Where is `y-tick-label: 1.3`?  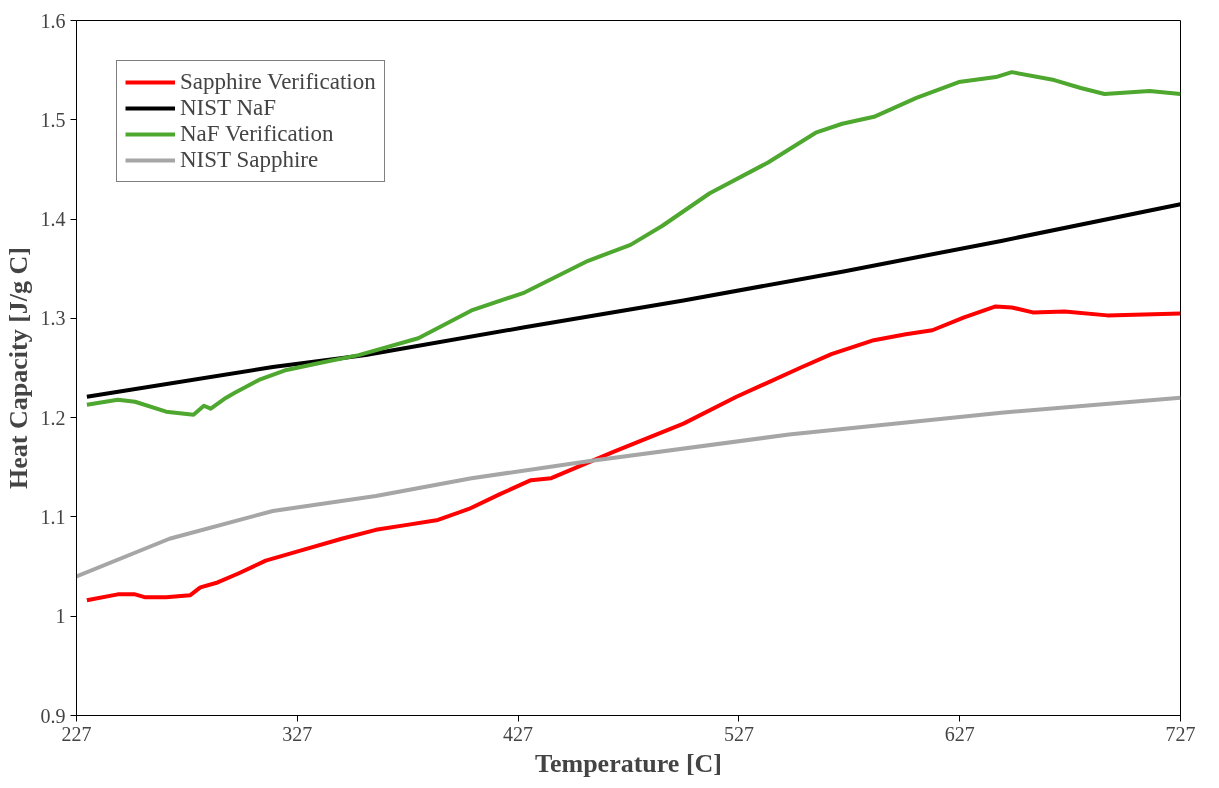
y-tick-label: 1.3 is located at coordinates (53, 318).